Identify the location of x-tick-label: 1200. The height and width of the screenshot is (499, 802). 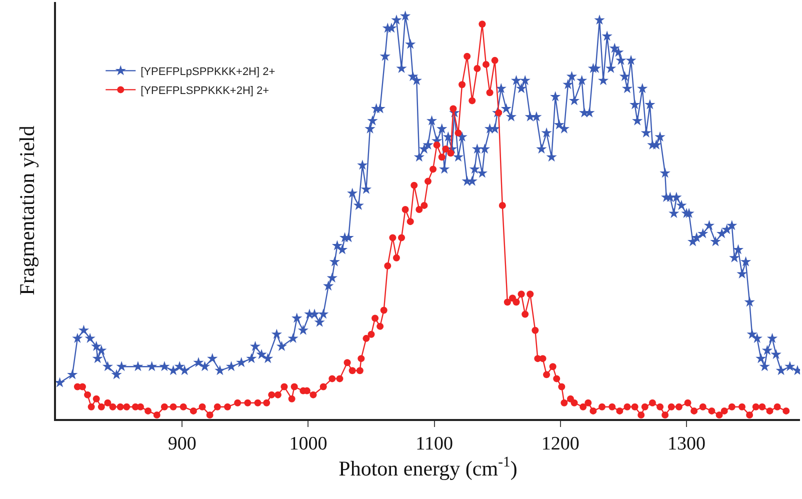
(560, 444).